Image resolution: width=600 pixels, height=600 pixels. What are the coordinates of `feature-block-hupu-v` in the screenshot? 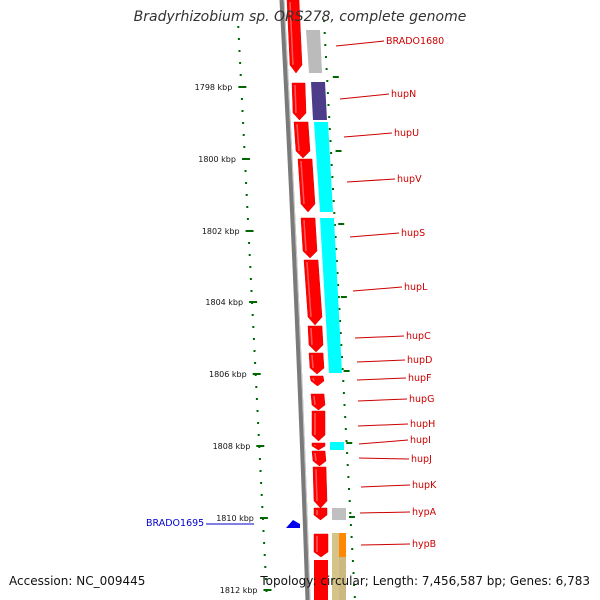 It's located at (323, 167).